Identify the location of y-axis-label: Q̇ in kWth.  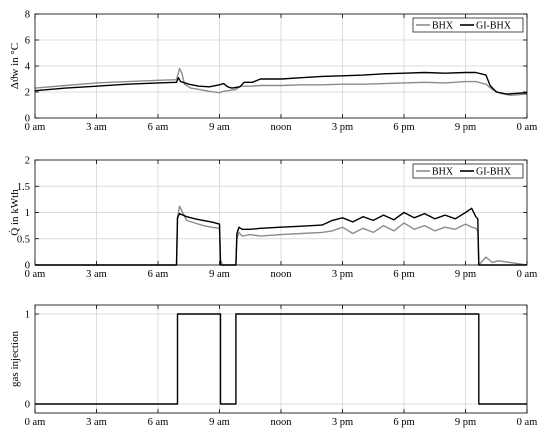
(15, 212).